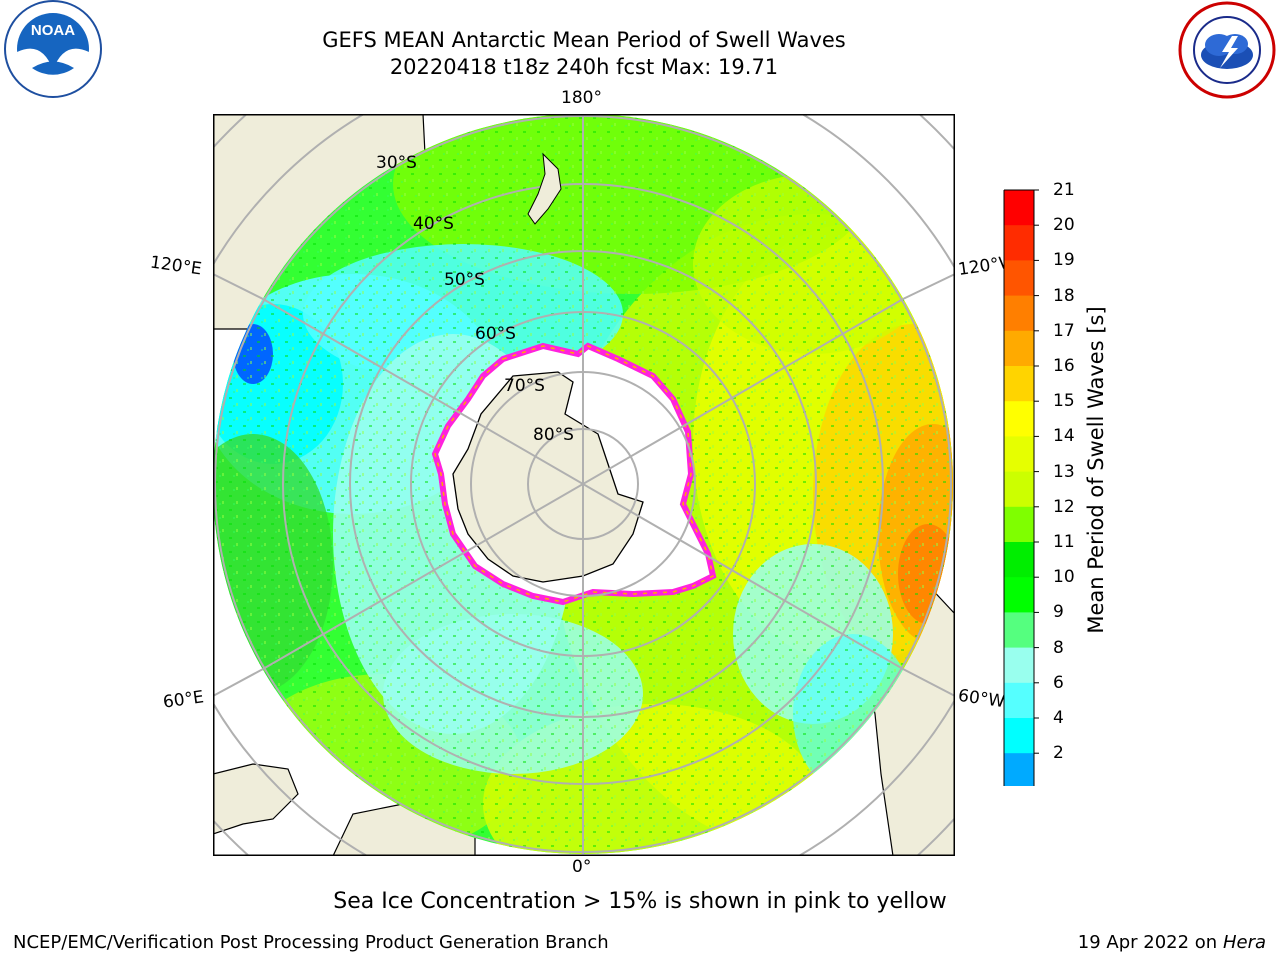 This screenshot has height=960, width=1280. Describe the element at coordinates (1171, 942) in the screenshot. I see `footer-date: 19 Apr 2022 on Hera` at that location.